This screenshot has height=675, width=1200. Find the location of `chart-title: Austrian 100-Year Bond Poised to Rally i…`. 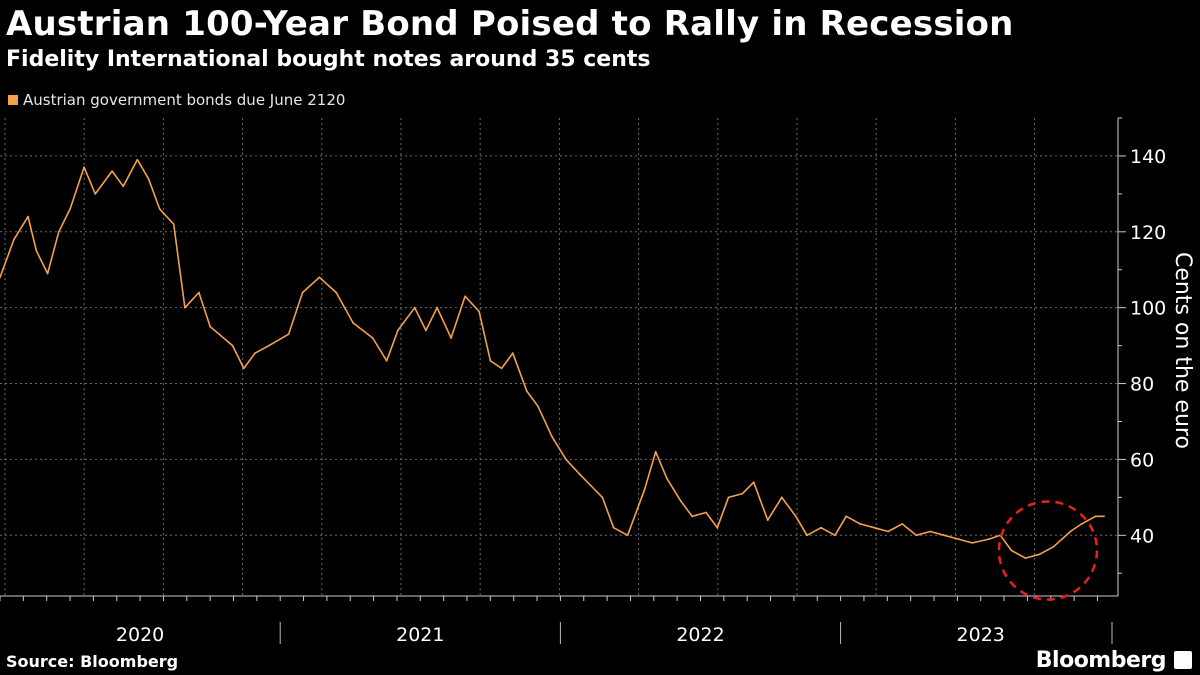

chart-title: Austrian 100-Year Bond Poised to Rally i… is located at coordinates (510, 24).